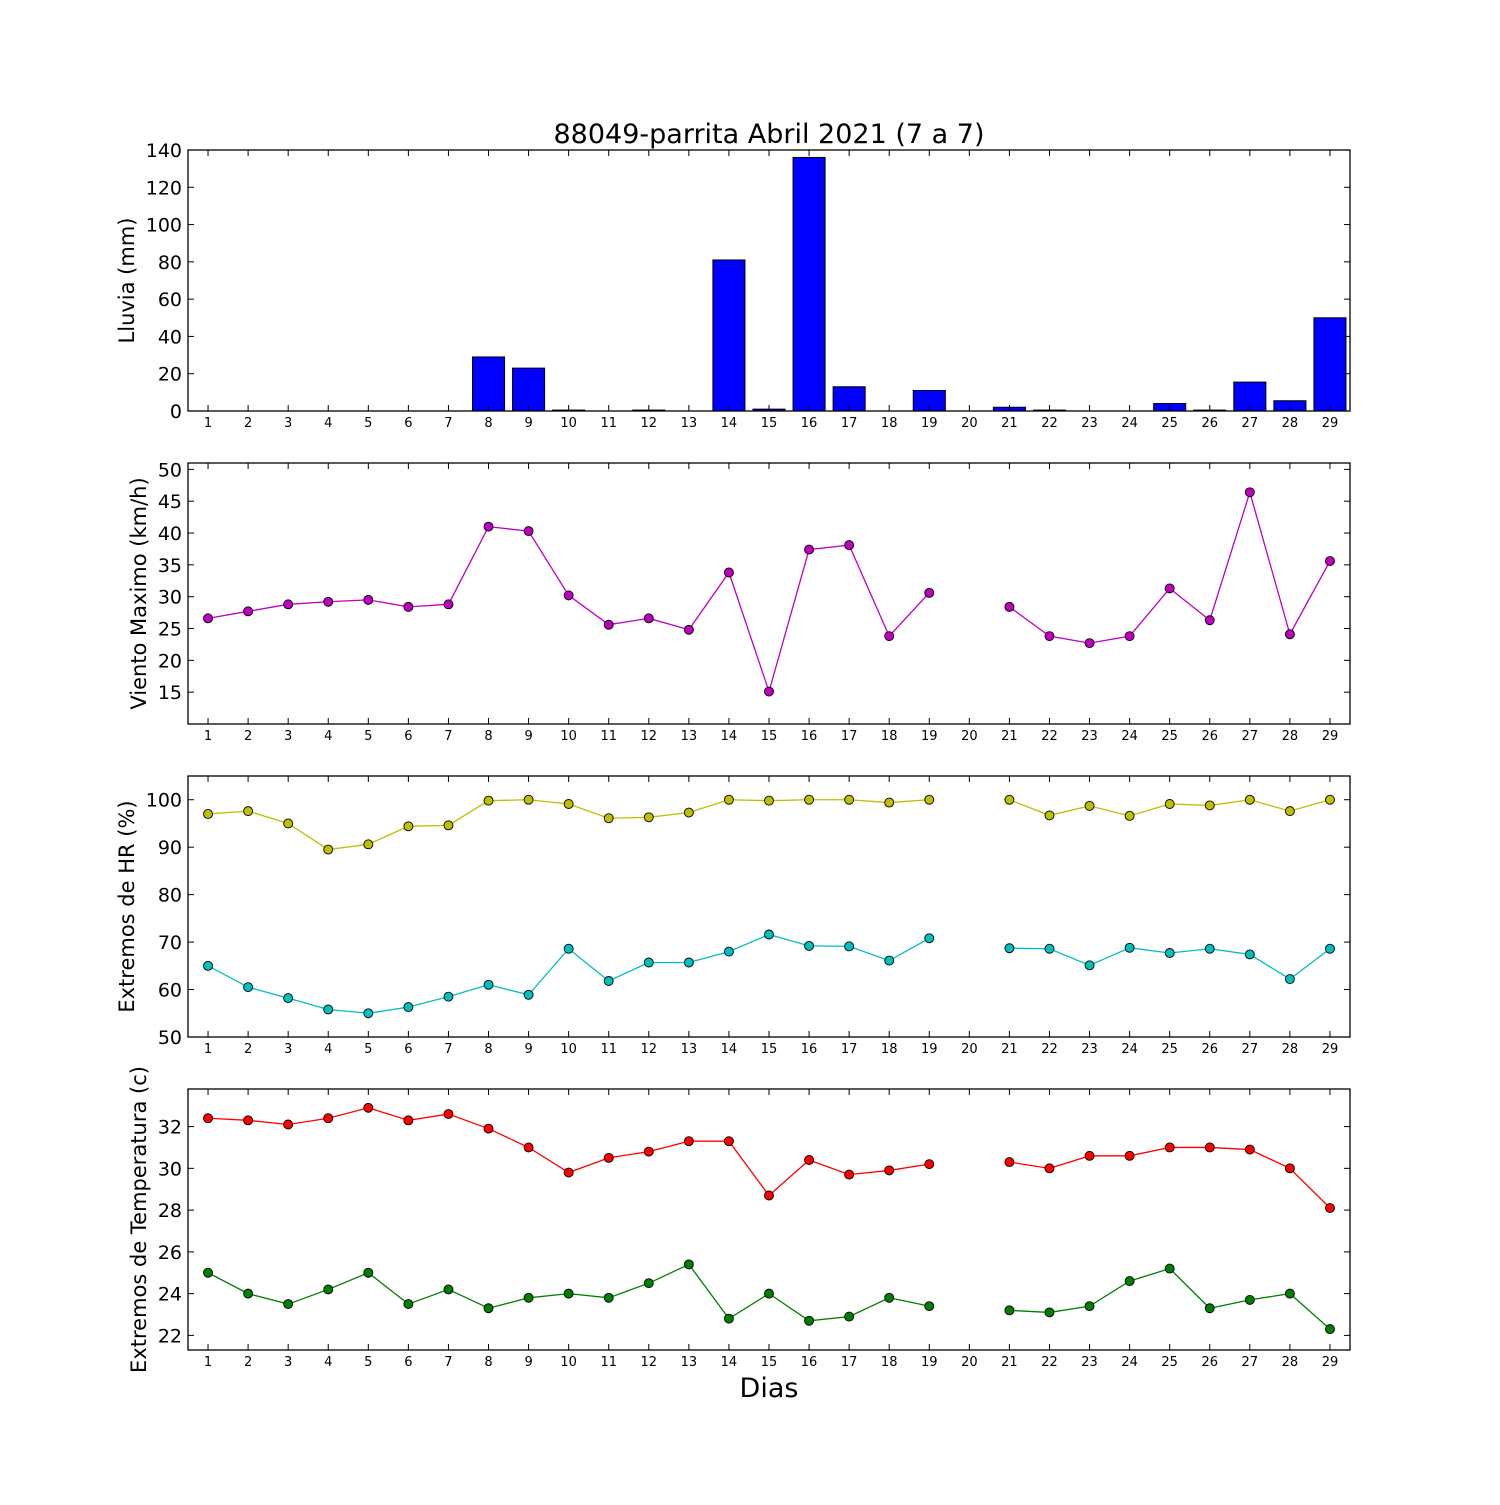 This screenshot has height=1505, width=1500. Describe the element at coordinates (1250, 423) in the screenshot. I see `x-tick-label-lluvia-27: 27` at that location.